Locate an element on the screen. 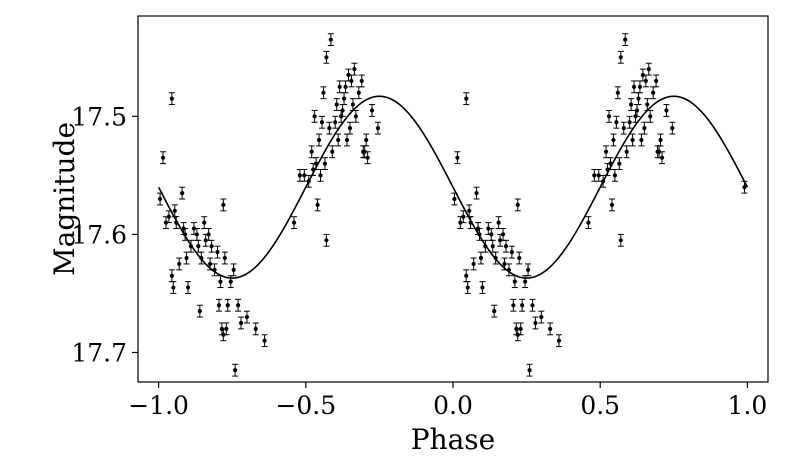 Image resolution: width=792 pixels, height=460 pixels. x-tick-label: 0.5 is located at coordinates (600, 405).